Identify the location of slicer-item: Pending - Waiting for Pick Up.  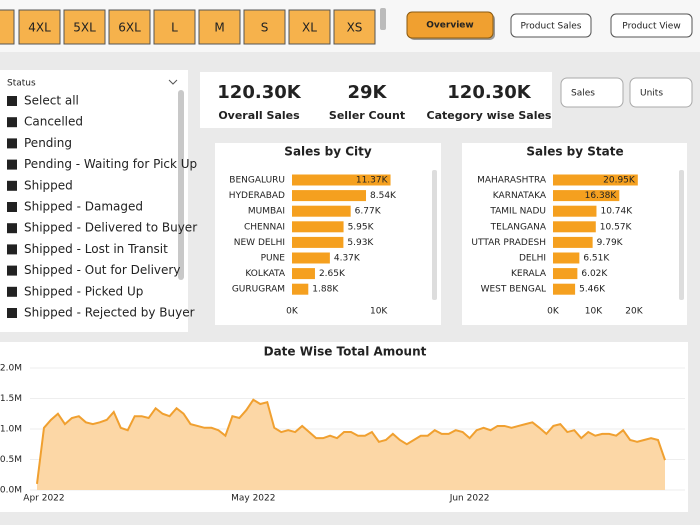
(110, 164).